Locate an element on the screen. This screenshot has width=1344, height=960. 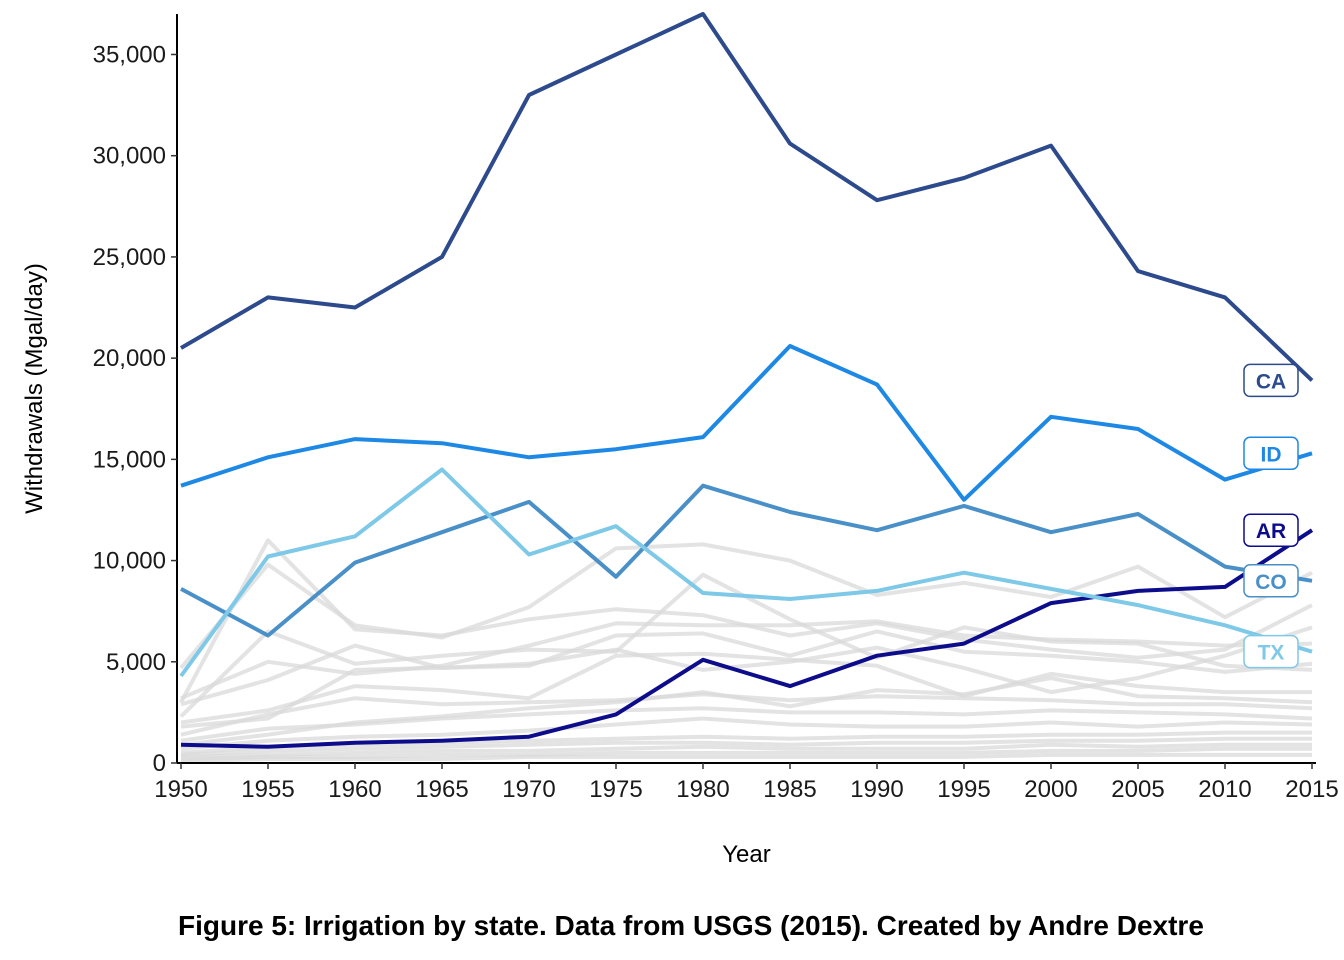
x-tick-label: 1980 is located at coordinates (702, 789).